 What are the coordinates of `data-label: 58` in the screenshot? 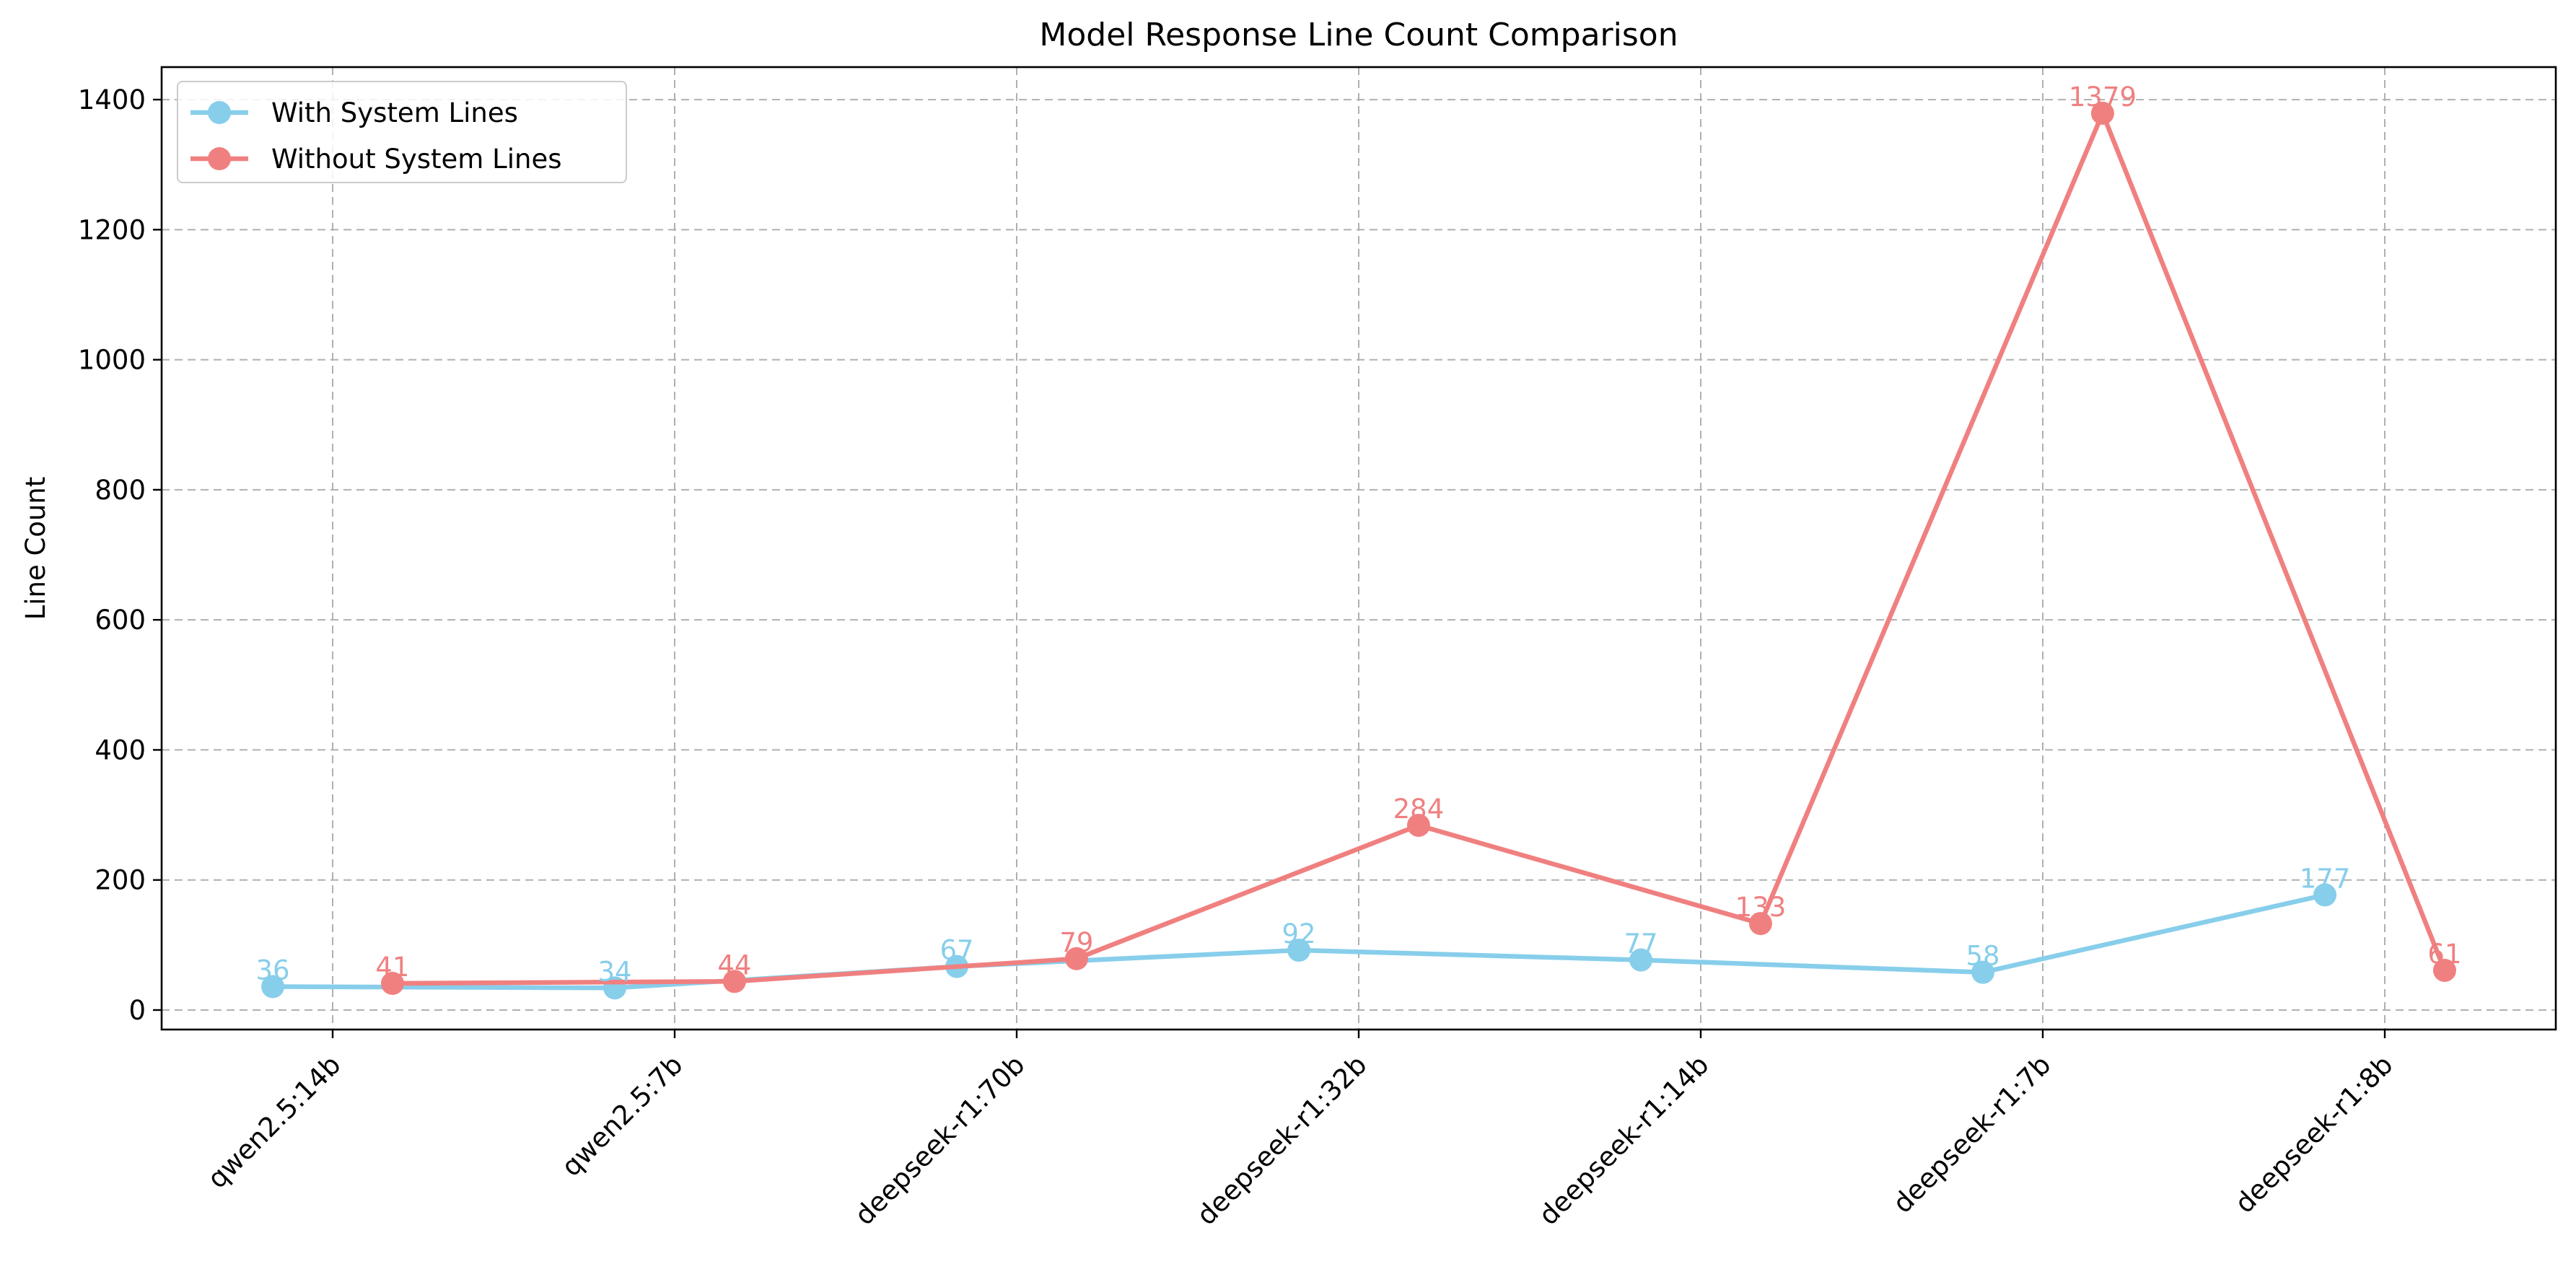 It's located at (1983, 956).